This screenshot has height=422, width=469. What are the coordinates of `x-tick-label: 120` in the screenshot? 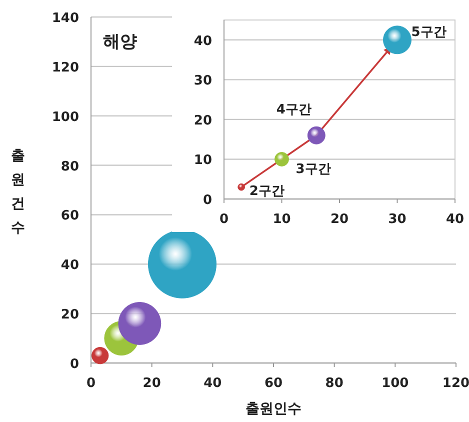 It's located at (455, 383).